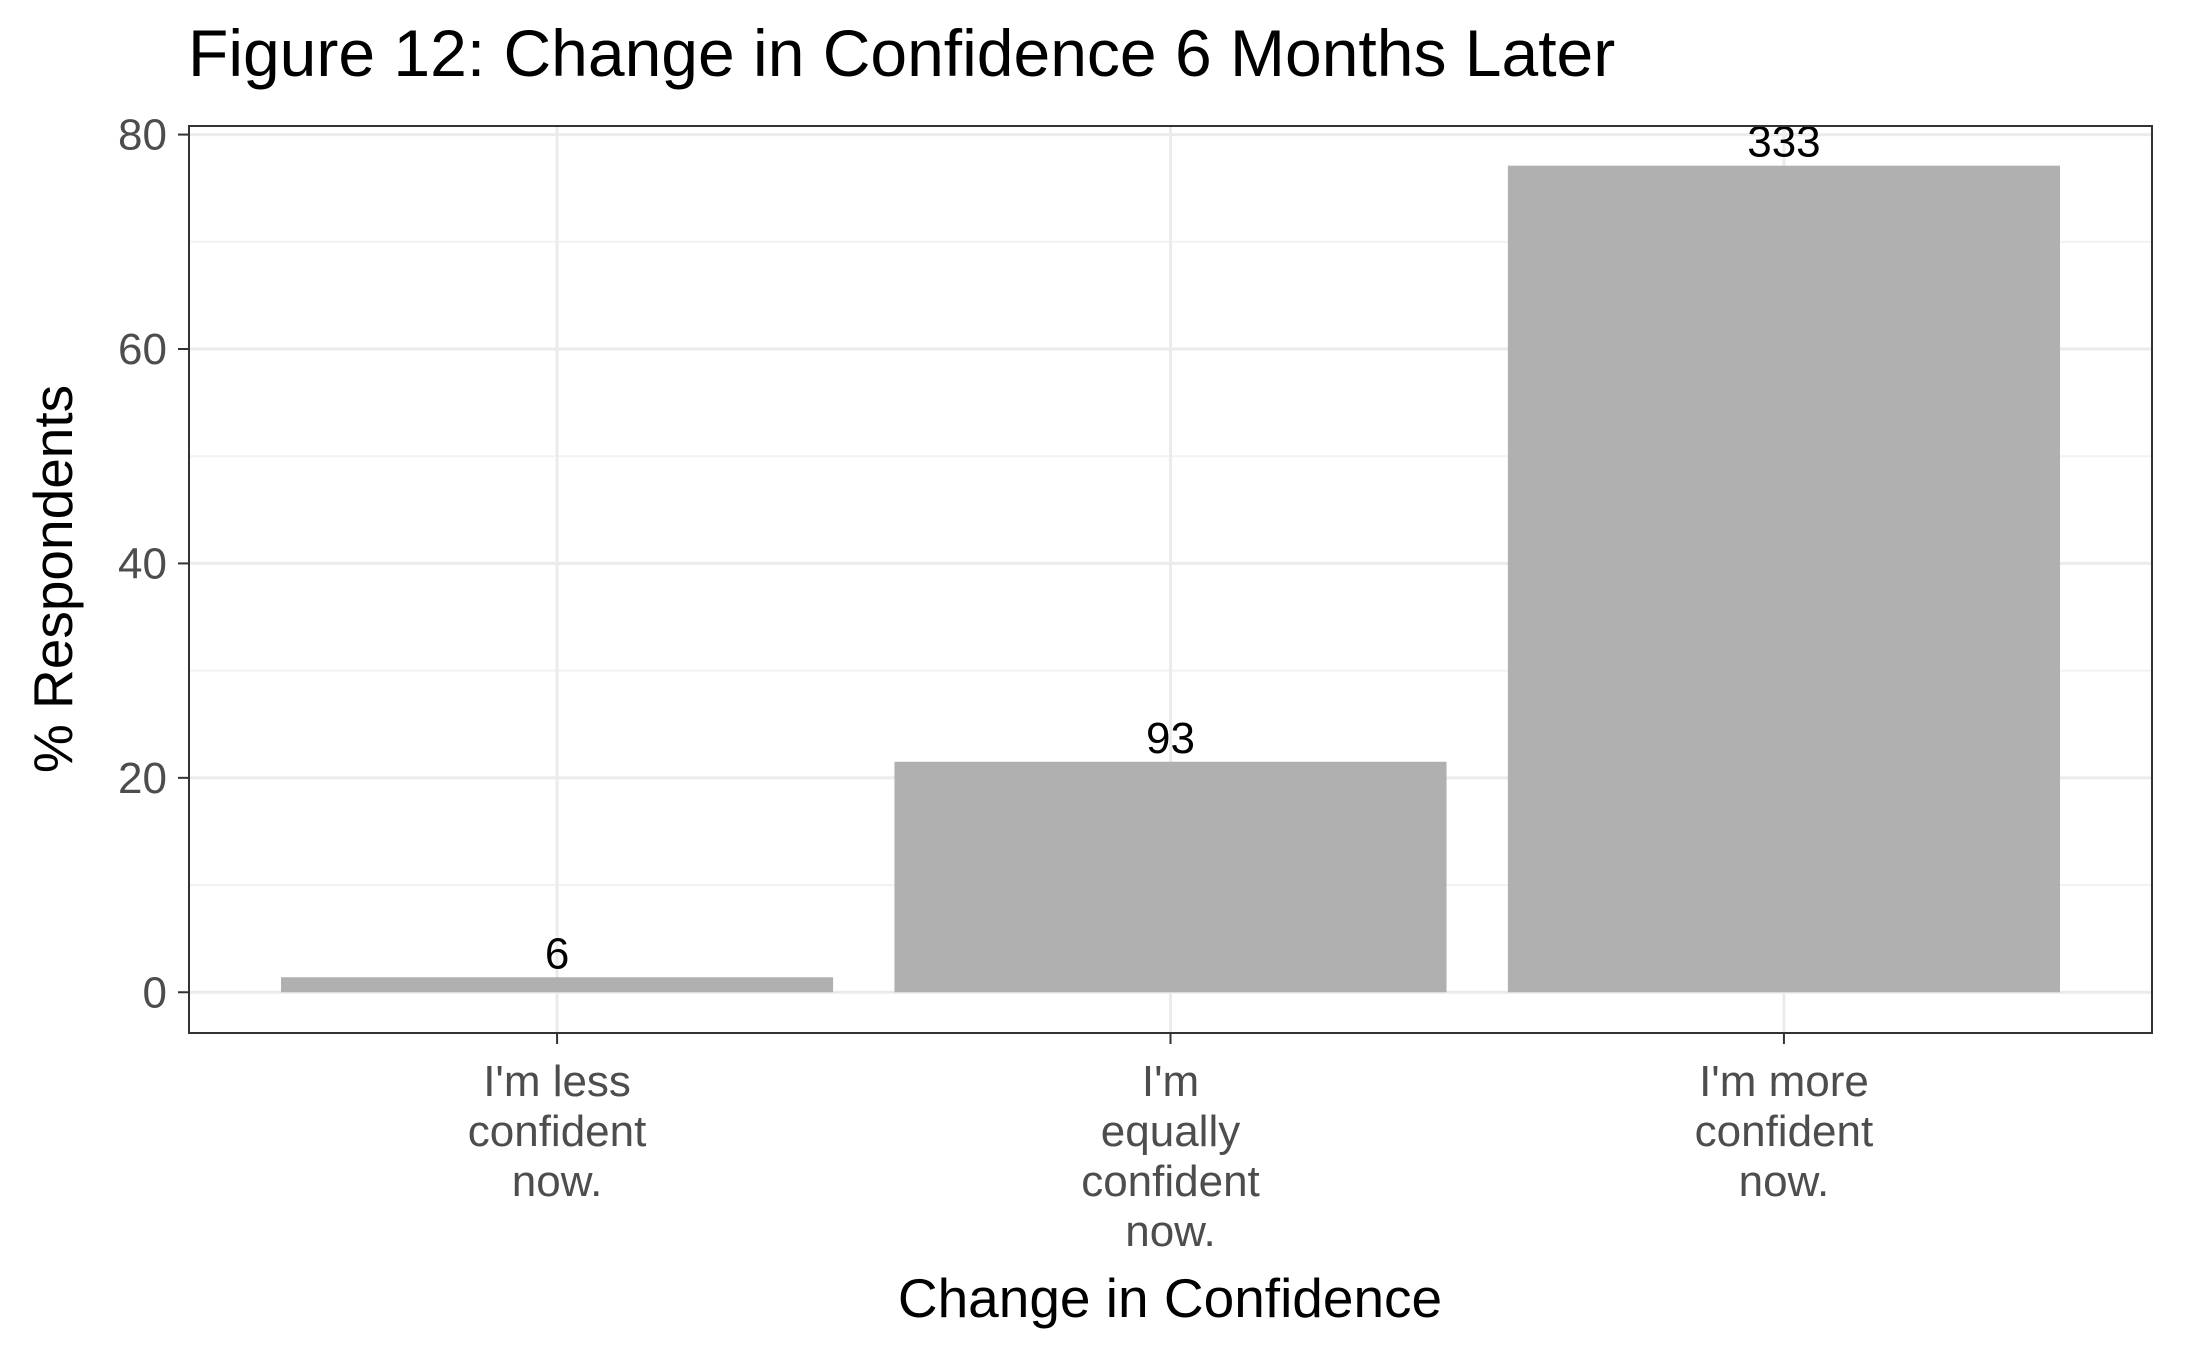 The width and height of the screenshot is (2187, 1351). Describe the element at coordinates (1784, 1131) in the screenshot. I see `x-tick-label: I'm more confident now.` at that location.